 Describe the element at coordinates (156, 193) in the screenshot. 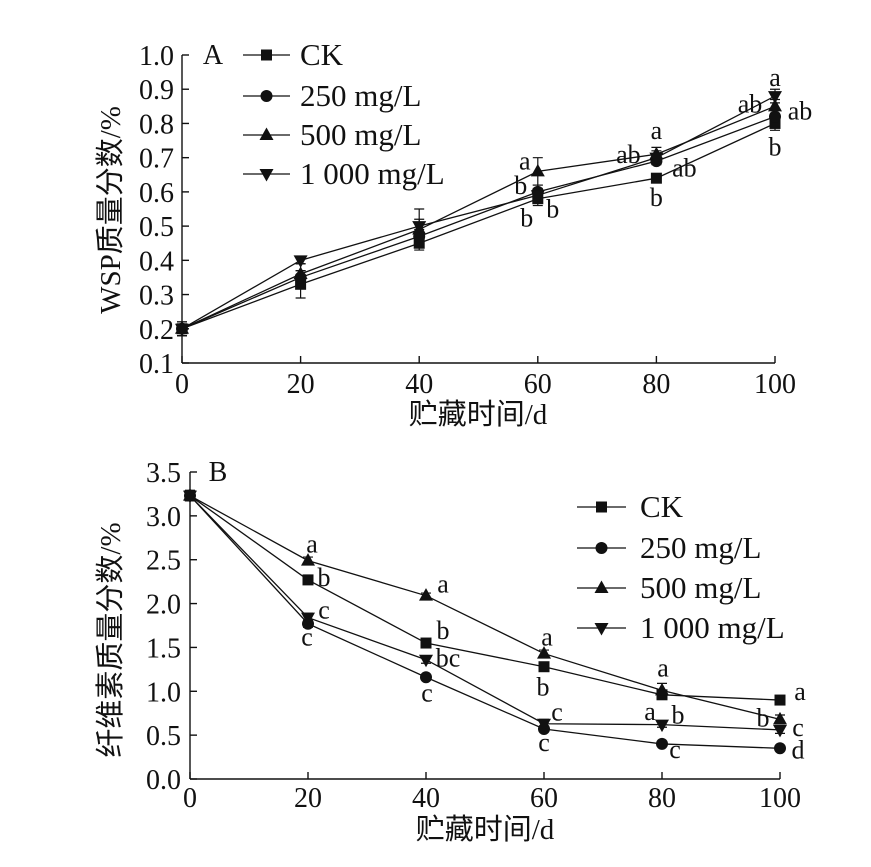

I see `y-tick-label: 0.6` at that location.